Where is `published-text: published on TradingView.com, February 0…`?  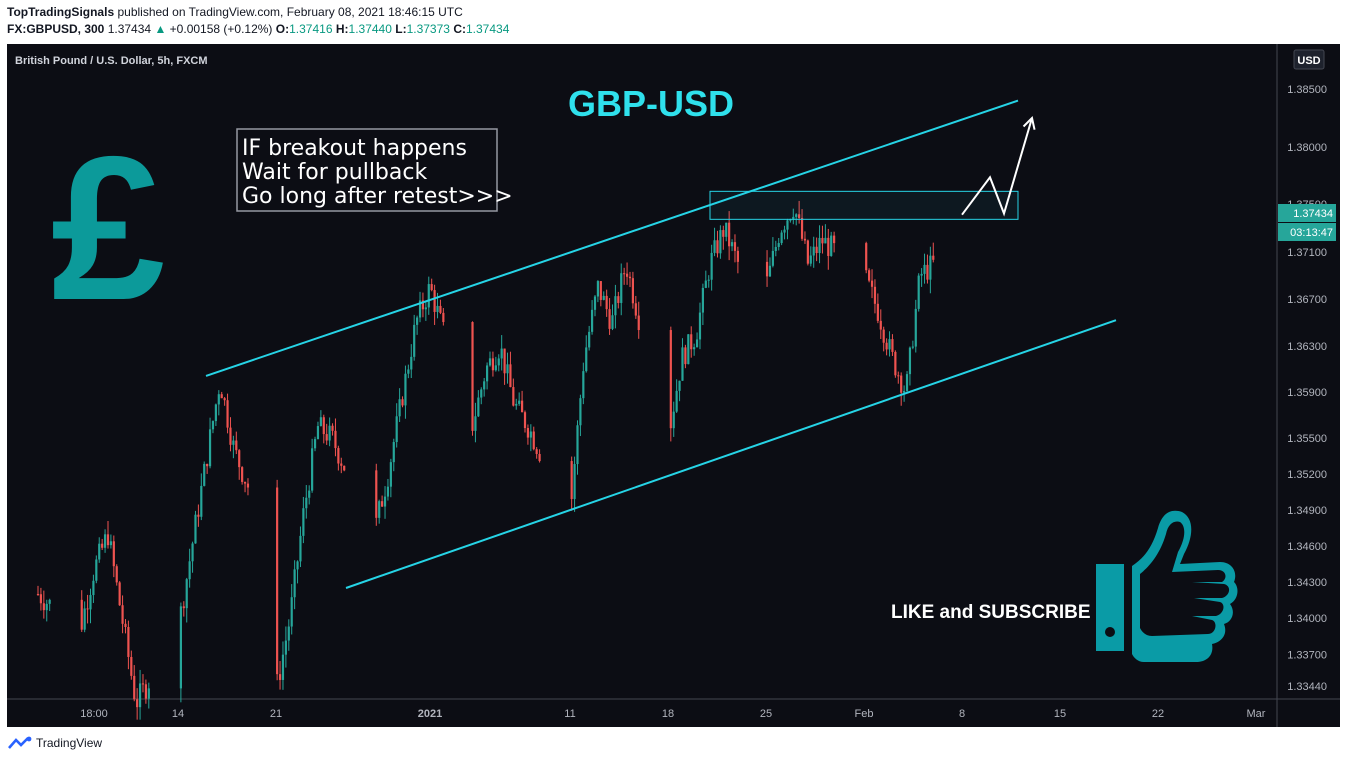
published-text: published on TradingView.com, February 0… is located at coordinates (290, 12).